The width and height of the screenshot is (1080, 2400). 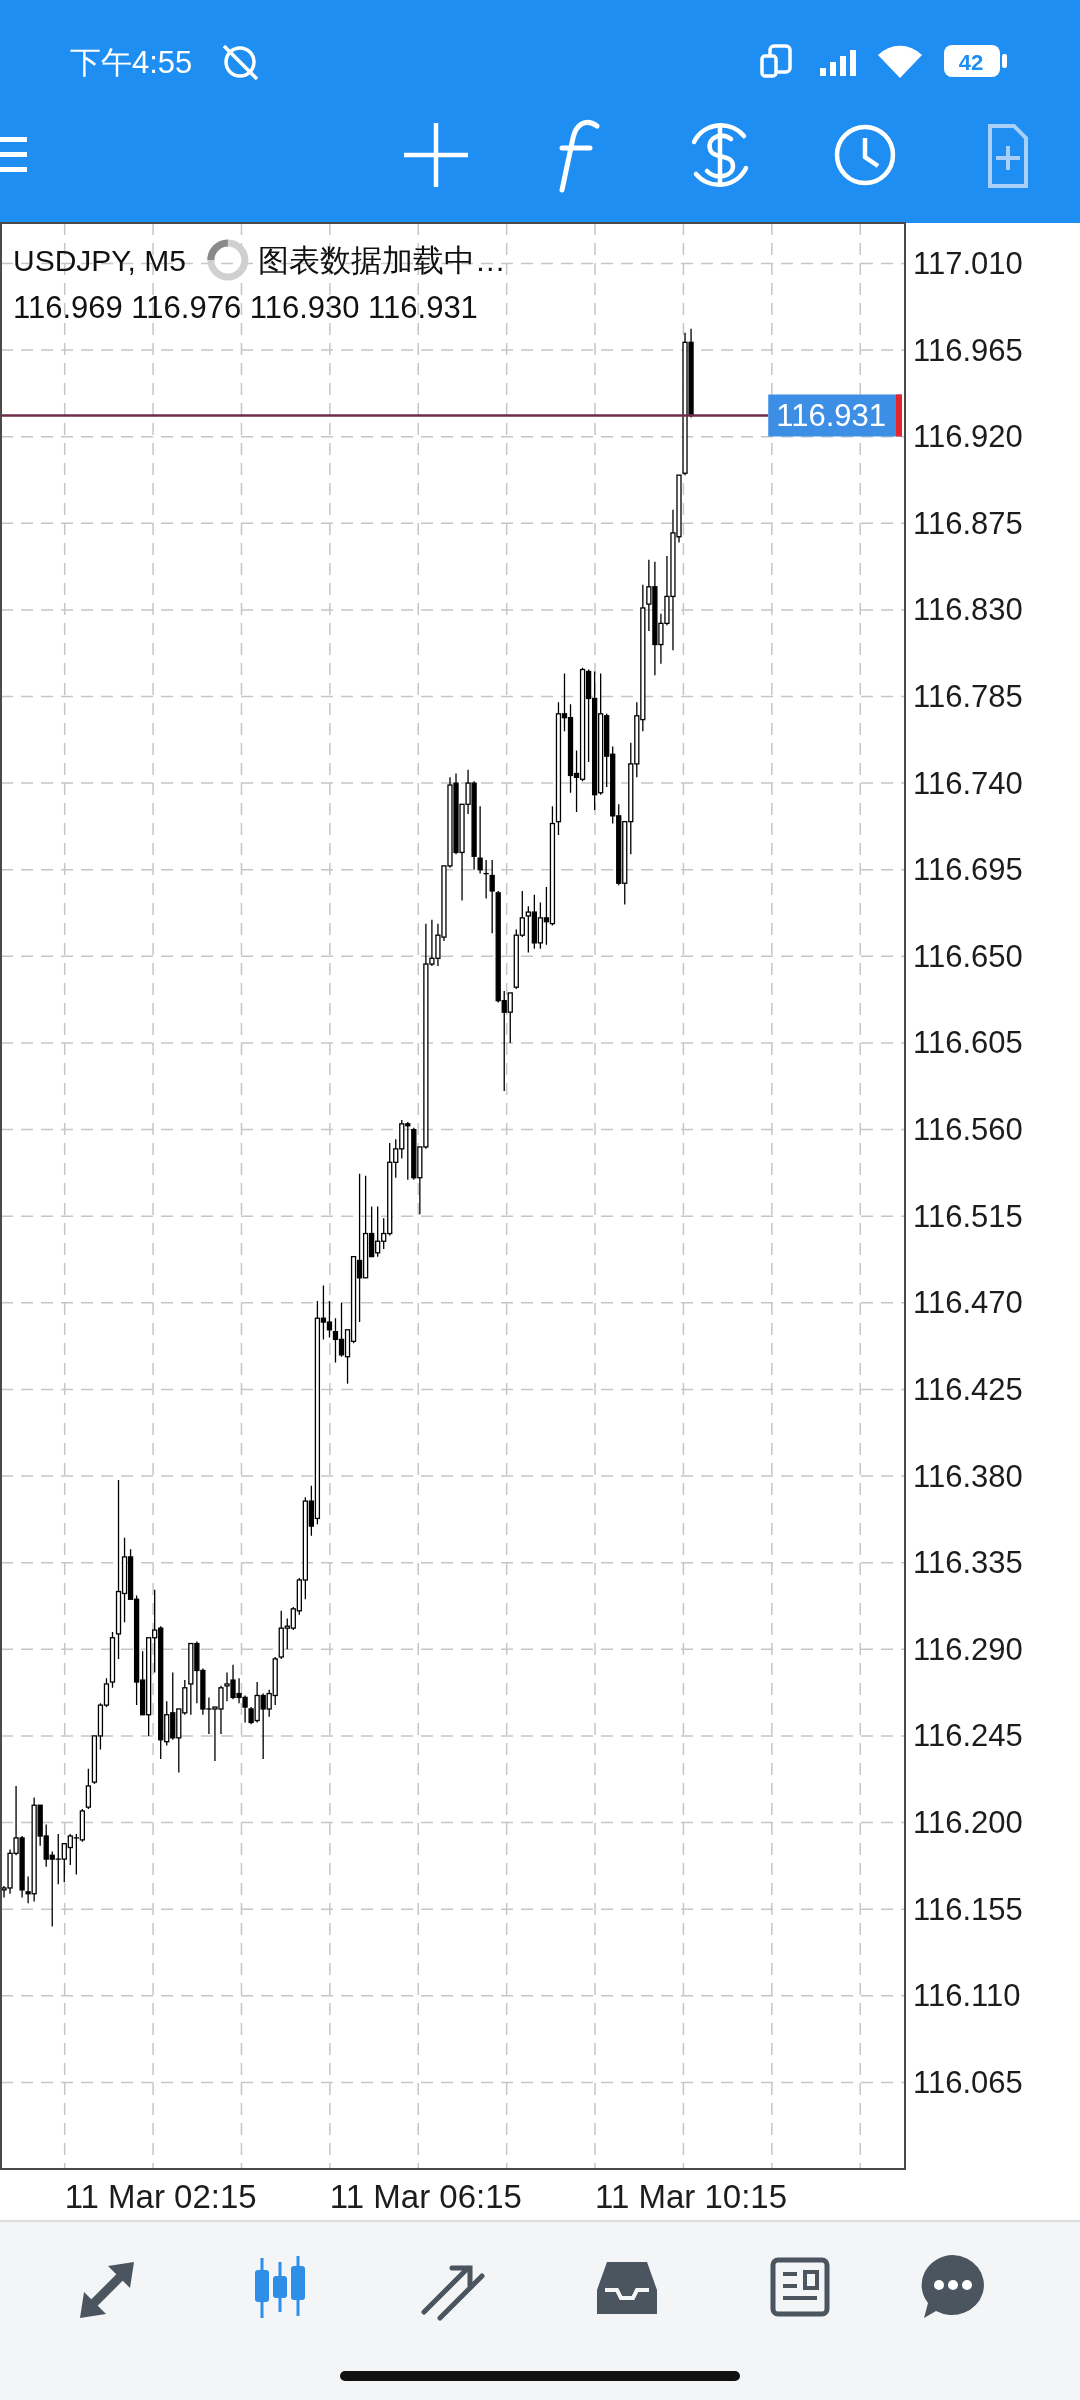 I want to click on y-tick-label: 116.065, so click(x=968, y=2082).